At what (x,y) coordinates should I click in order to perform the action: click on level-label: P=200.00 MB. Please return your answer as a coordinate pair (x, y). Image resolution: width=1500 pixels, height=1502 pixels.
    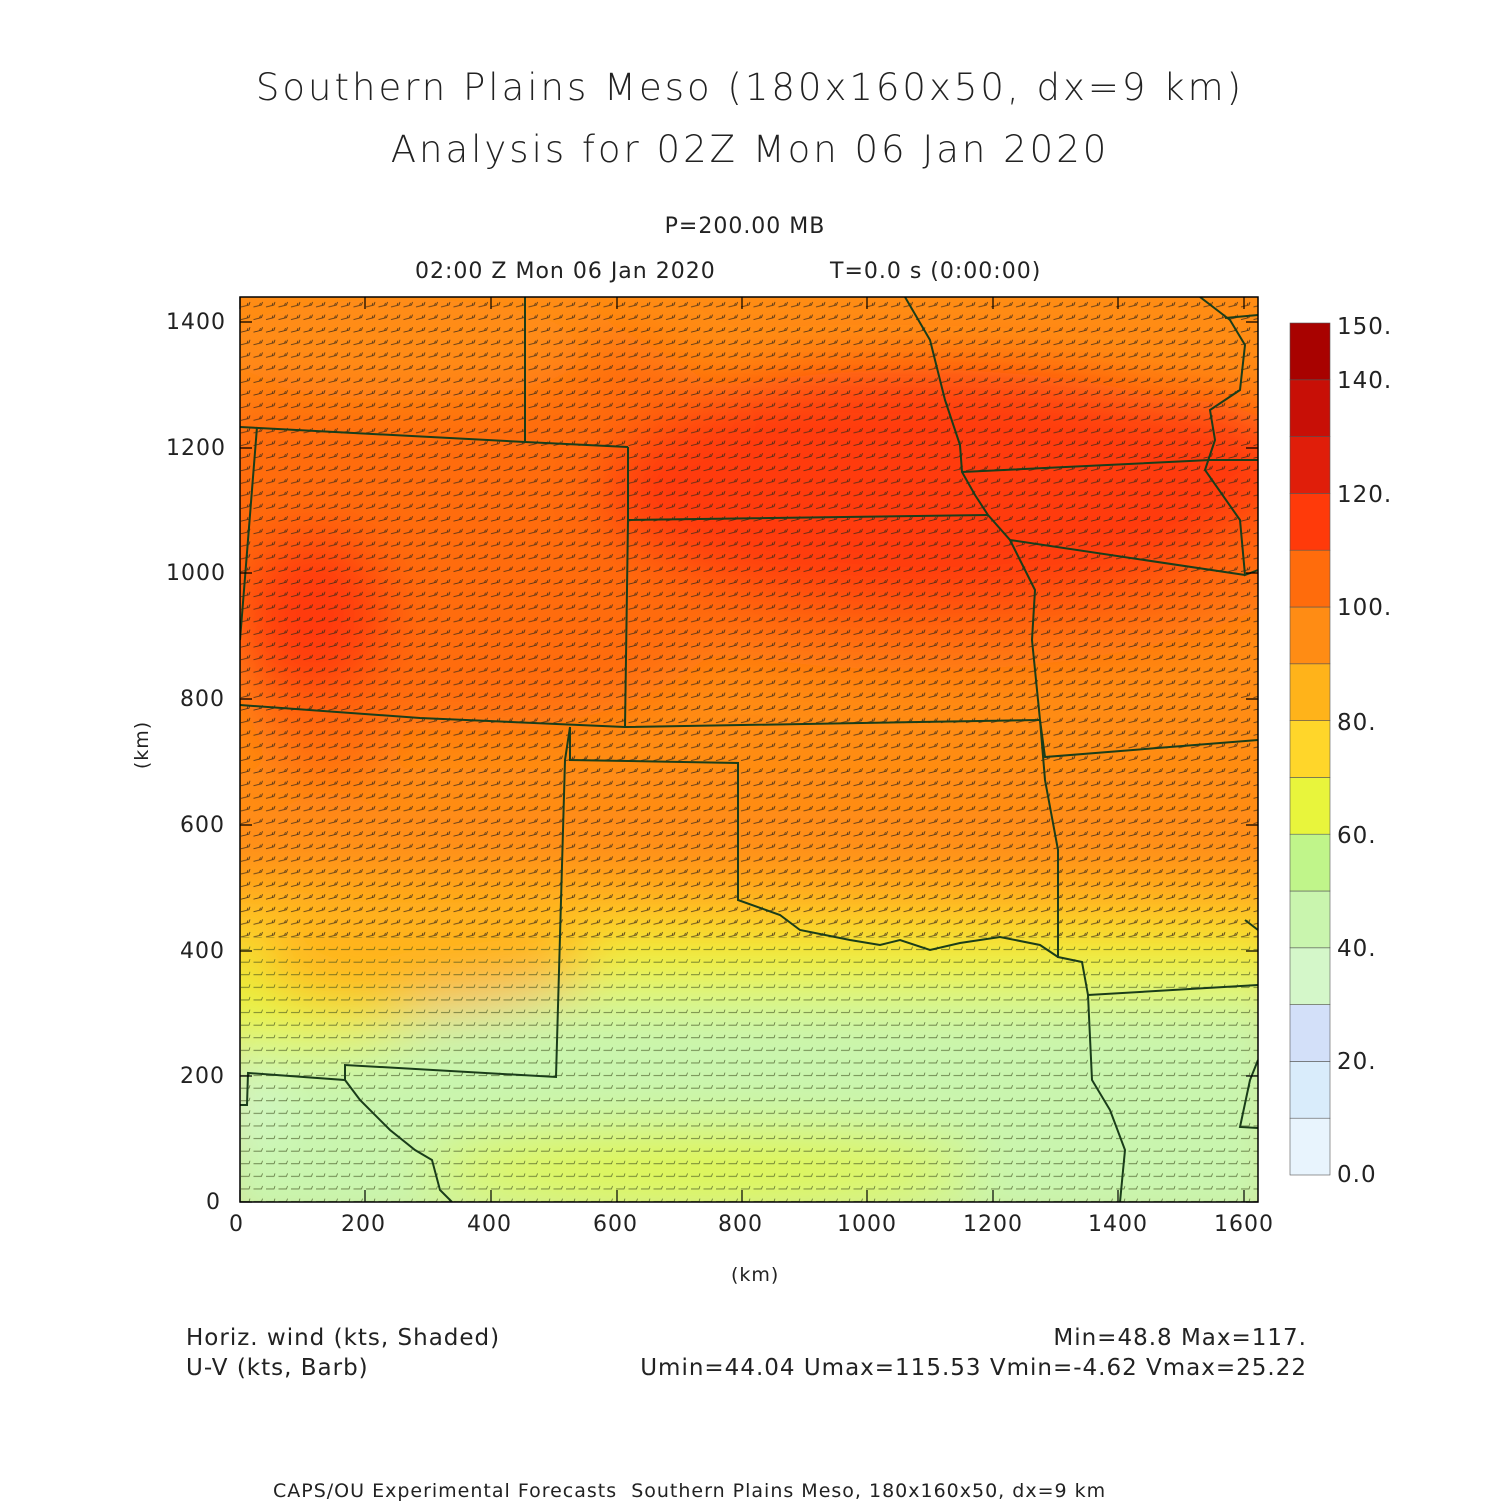
    Looking at the image, I should click on (745, 226).